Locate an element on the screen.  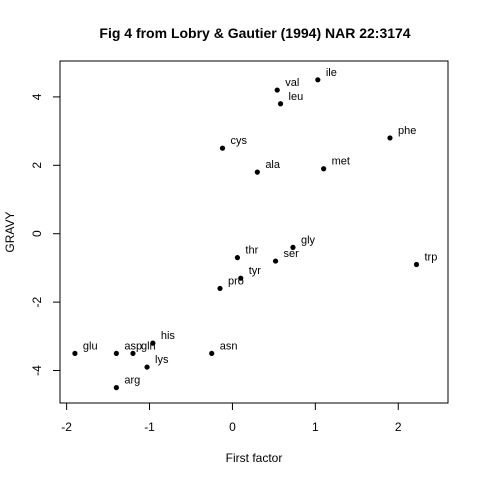
point-label-pro: pro is located at coordinates (236, 281).